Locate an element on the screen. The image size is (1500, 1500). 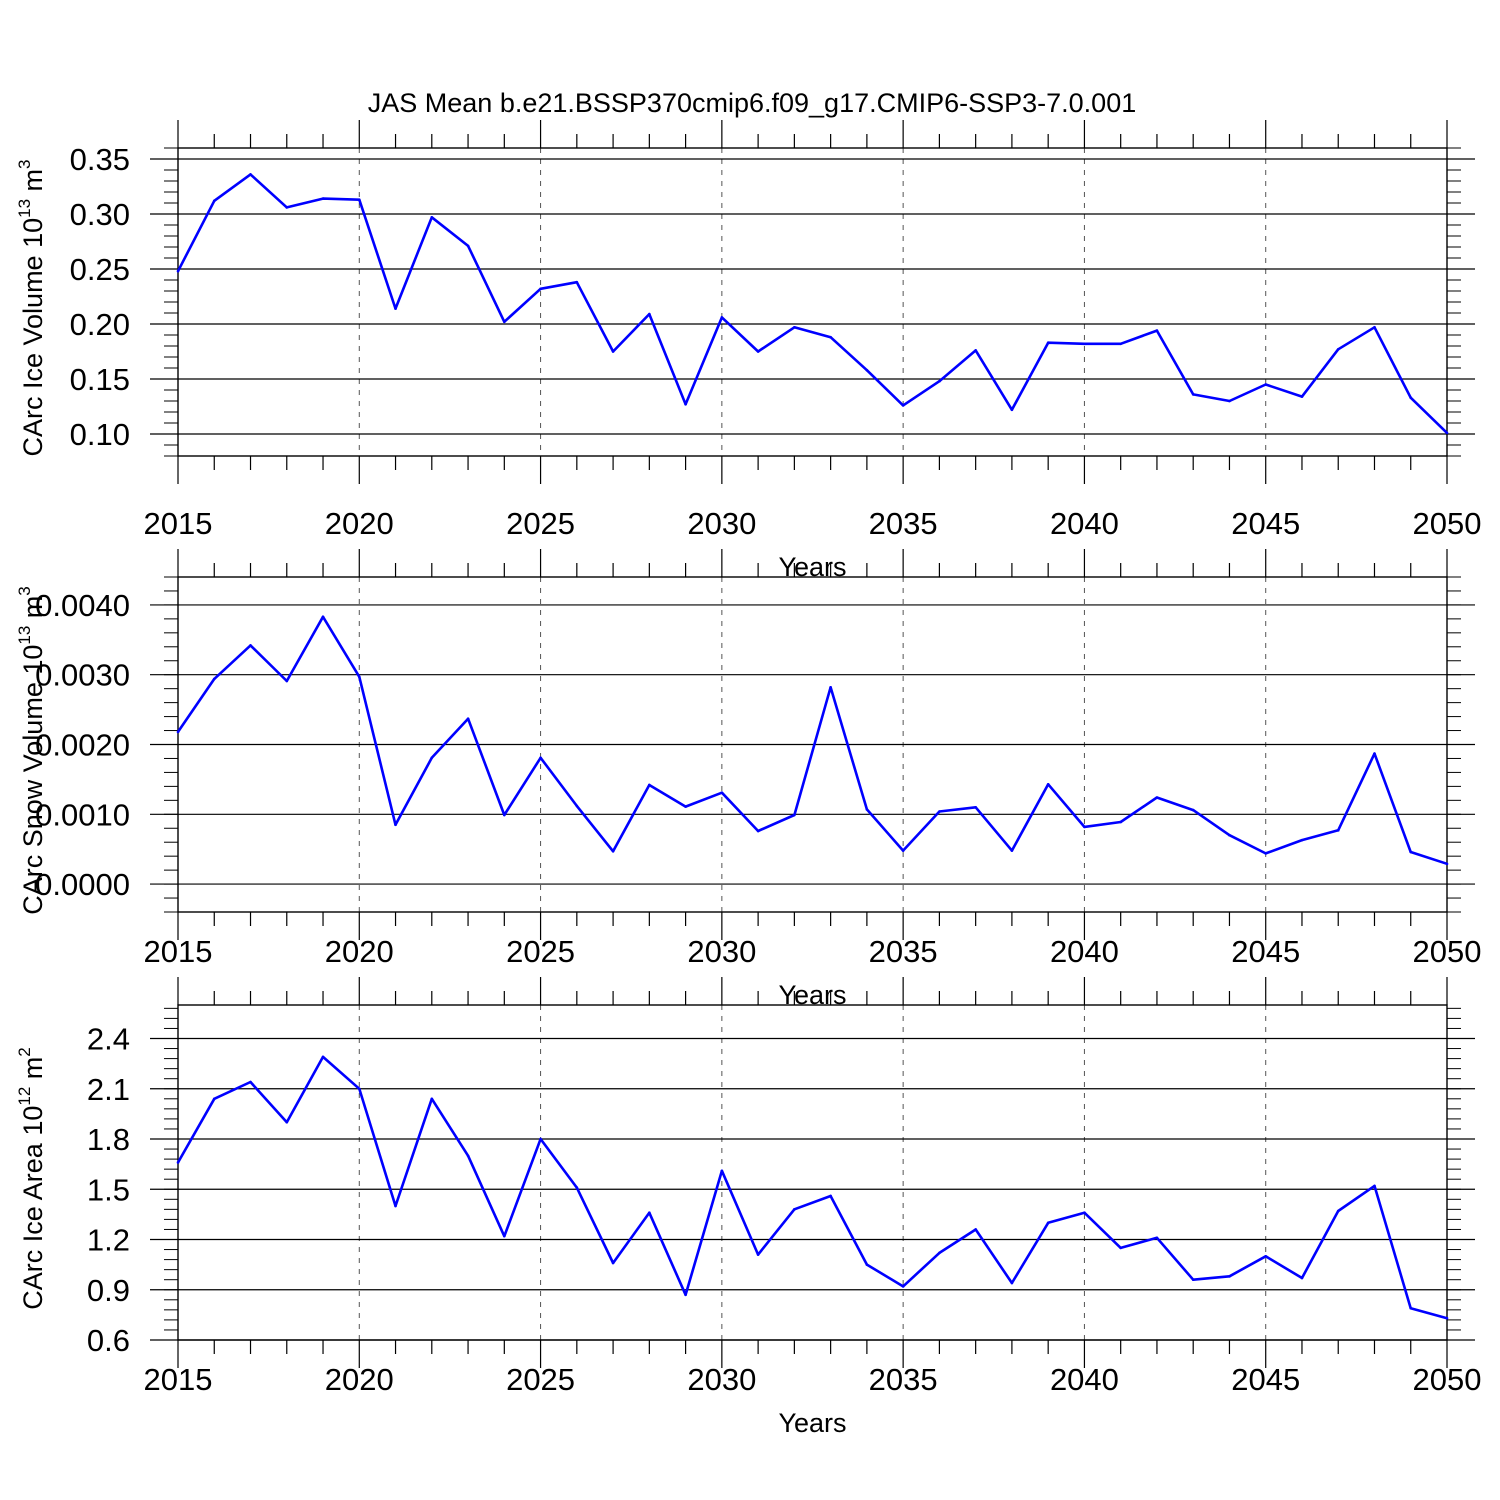
series-line-ice-volume is located at coordinates (812, 303).